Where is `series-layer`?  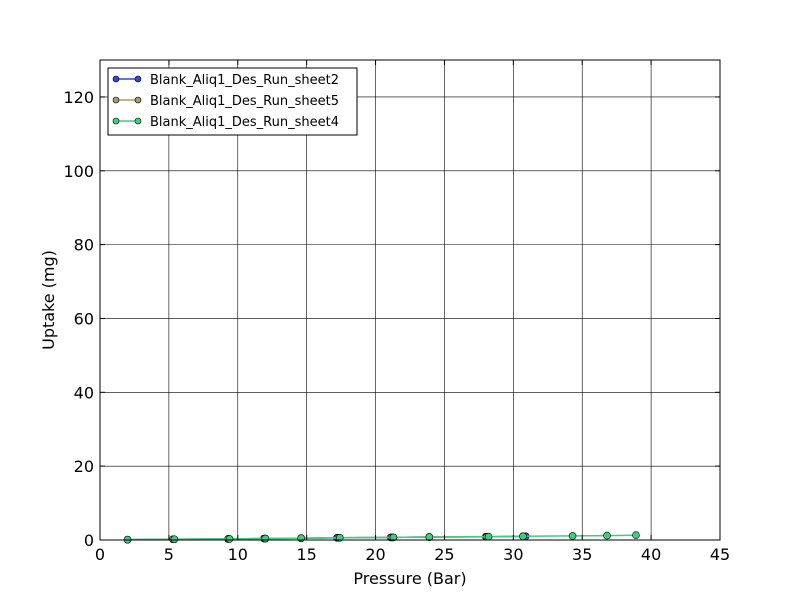
series-layer is located at coordinates (381, 537).